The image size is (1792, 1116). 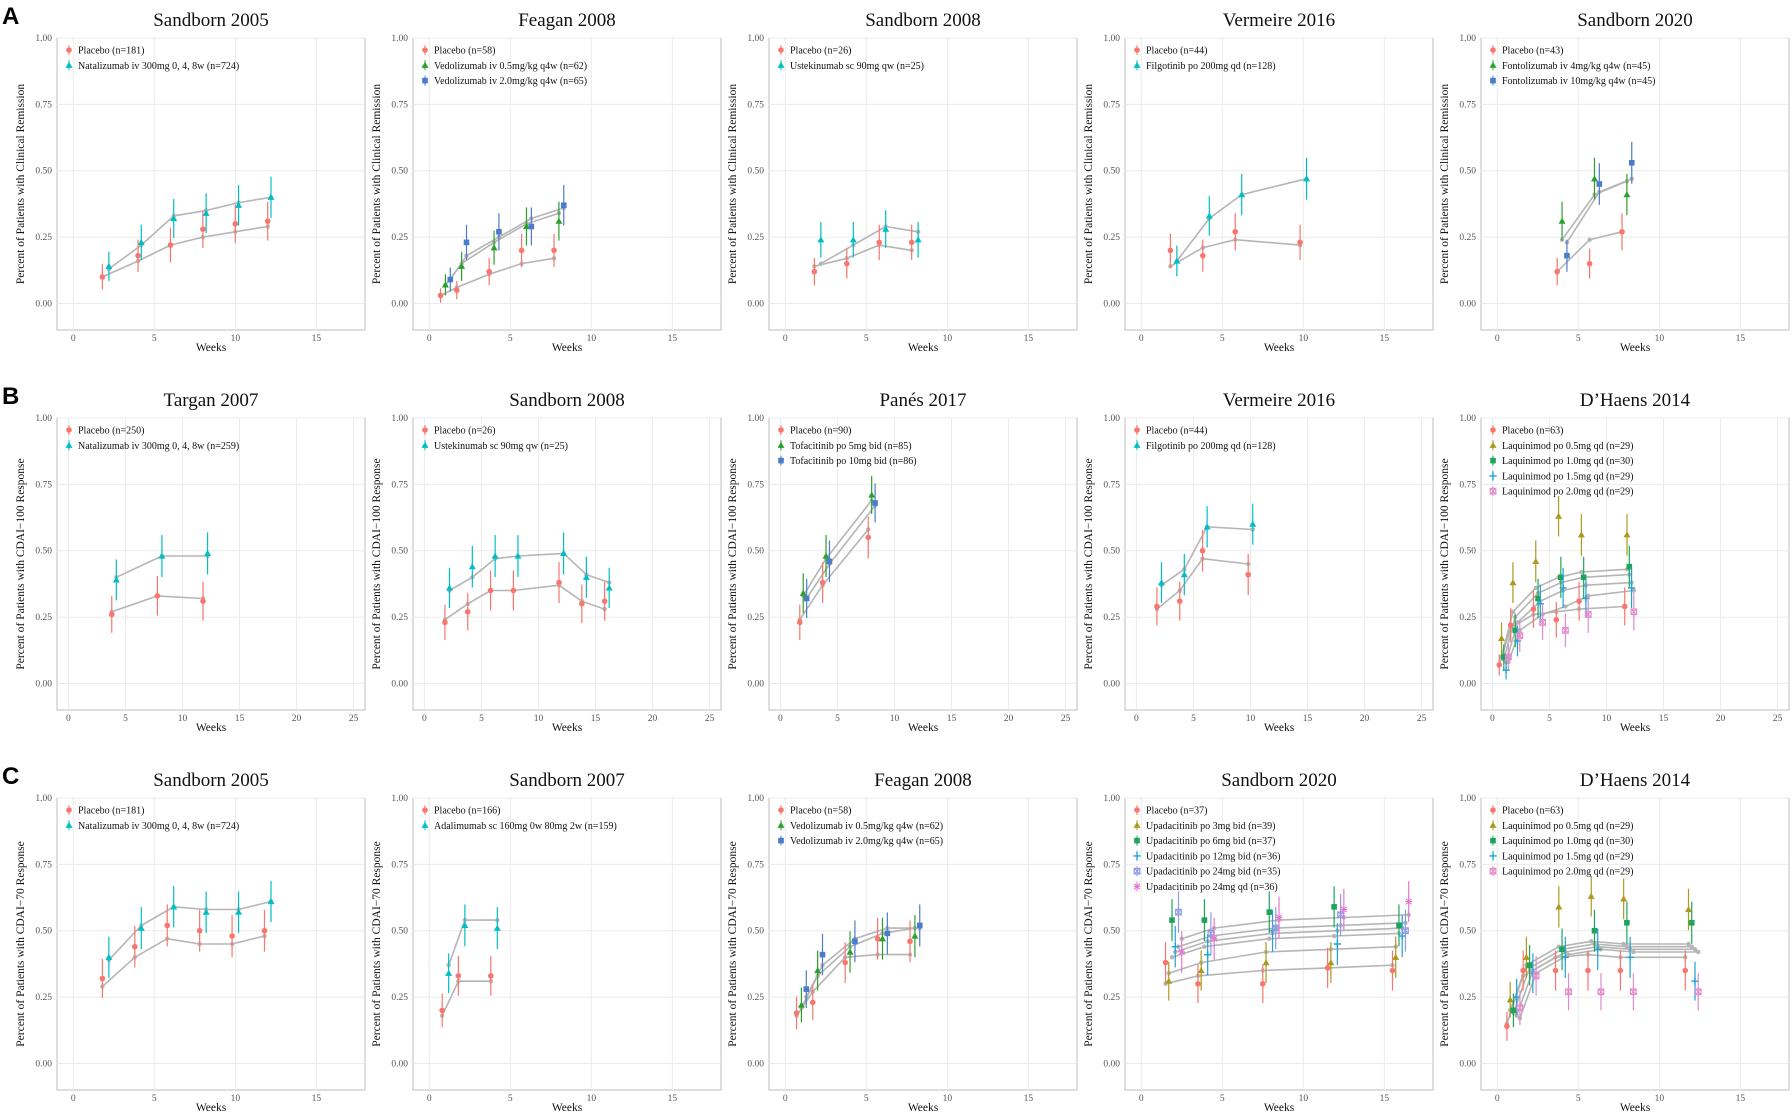 I want to click on point-asterisk, so click(x=1344, y=909).